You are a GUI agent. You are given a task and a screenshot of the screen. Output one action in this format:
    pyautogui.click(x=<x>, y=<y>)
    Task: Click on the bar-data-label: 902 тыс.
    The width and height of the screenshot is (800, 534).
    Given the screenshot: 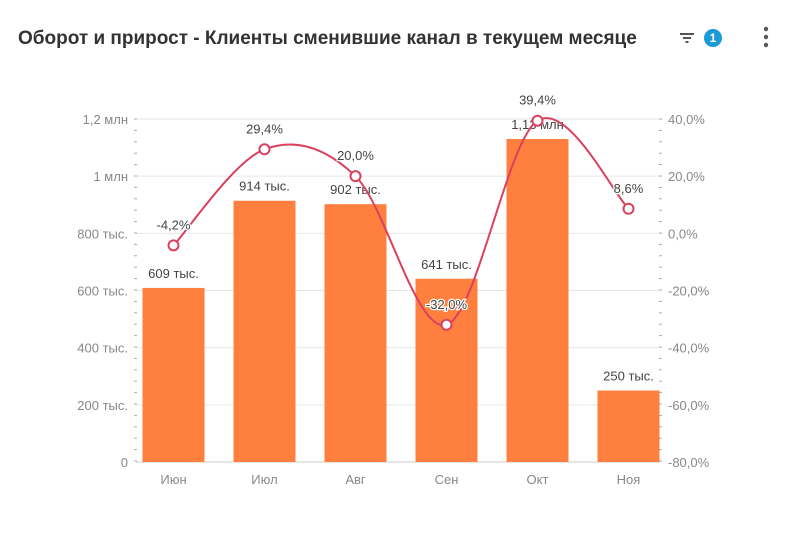 What is the action you would take?
    pyautogui.click(x=355, y=189)
    